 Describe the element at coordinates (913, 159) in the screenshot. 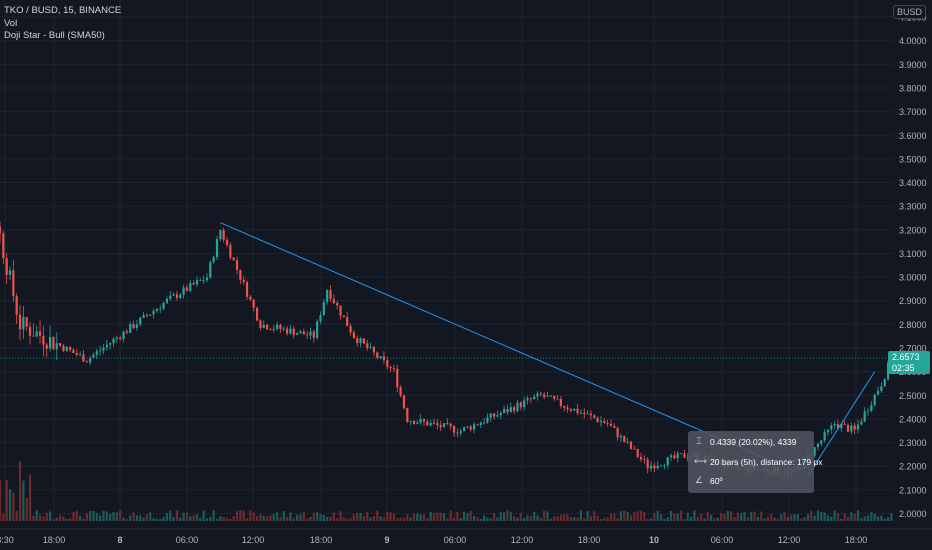

I see `price-tick-label: 3.5000` at that location.